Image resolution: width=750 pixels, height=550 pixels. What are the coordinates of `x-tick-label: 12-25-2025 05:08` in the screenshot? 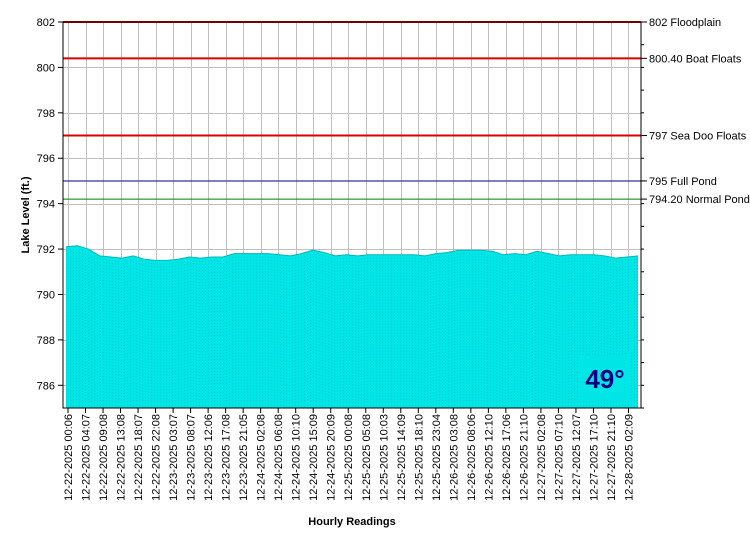 It's located at (367, 457).